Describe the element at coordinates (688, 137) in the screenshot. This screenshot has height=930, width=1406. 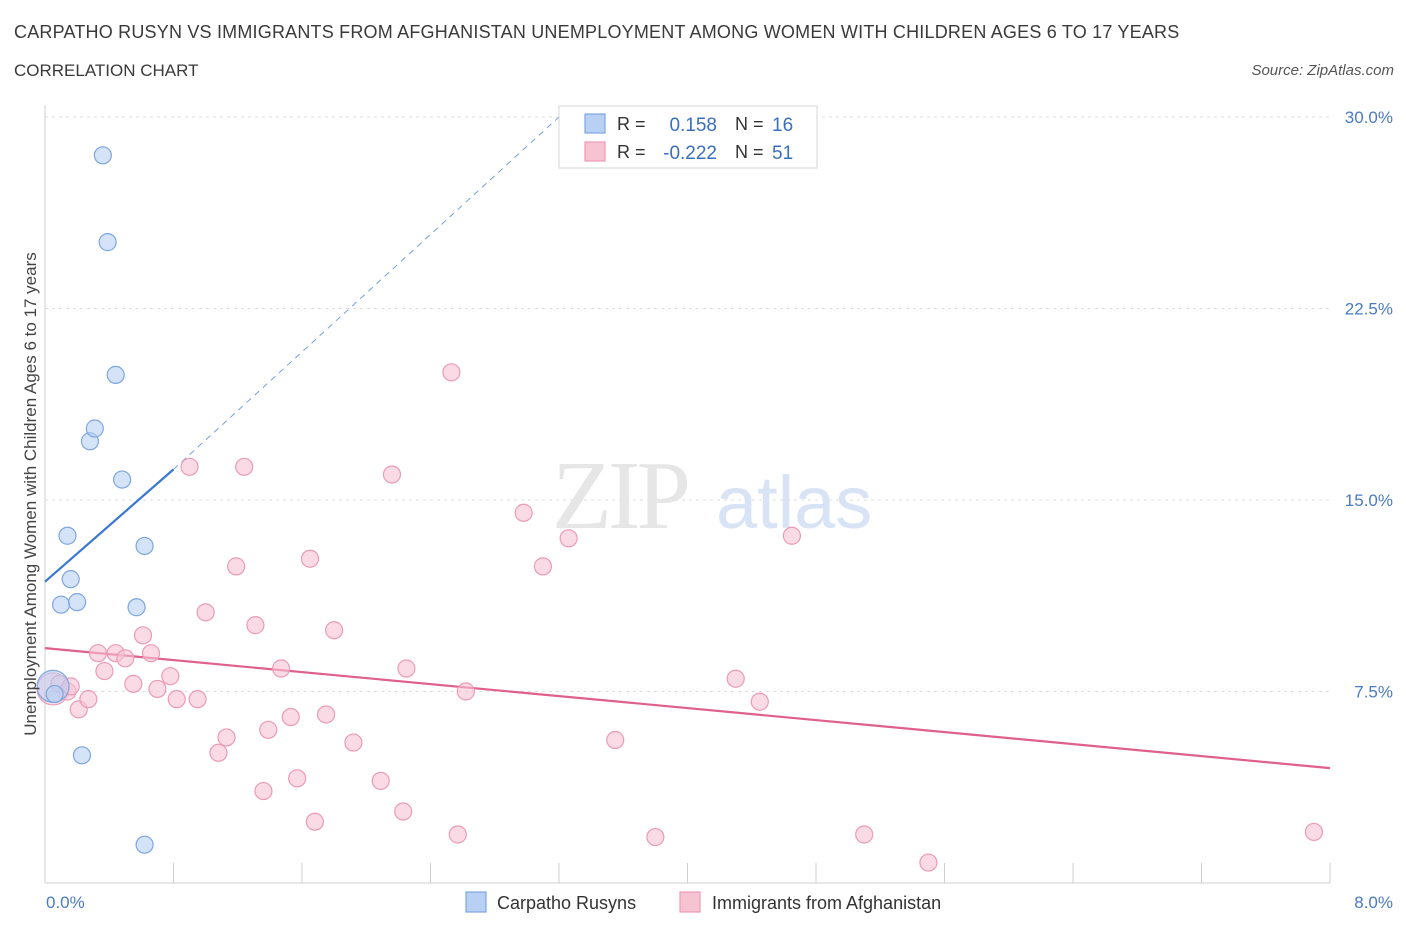
I see `stats-legend: R = 0.158 N = 16 R = -0.222 N = 51` at that location.